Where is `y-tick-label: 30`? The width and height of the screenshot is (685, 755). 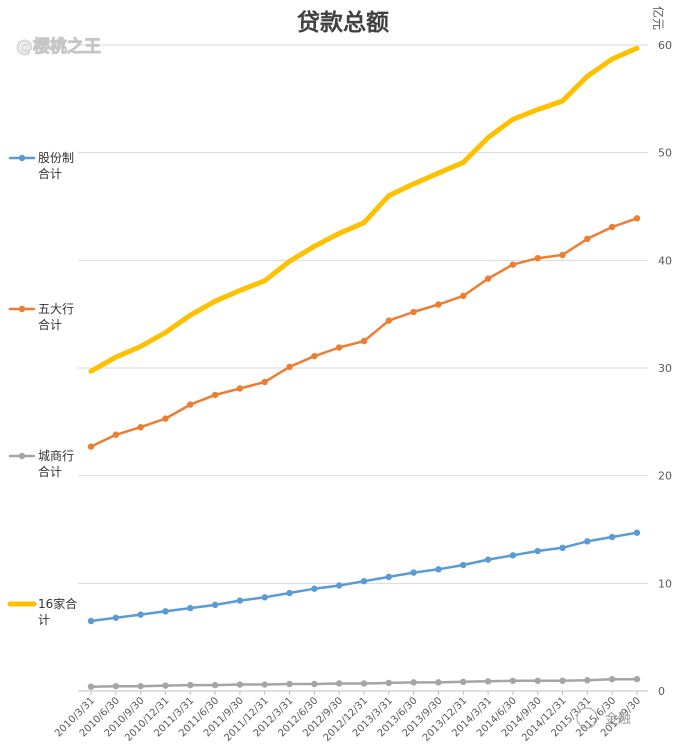 y-tick-label: 30 is located at coordinates (665, 368).